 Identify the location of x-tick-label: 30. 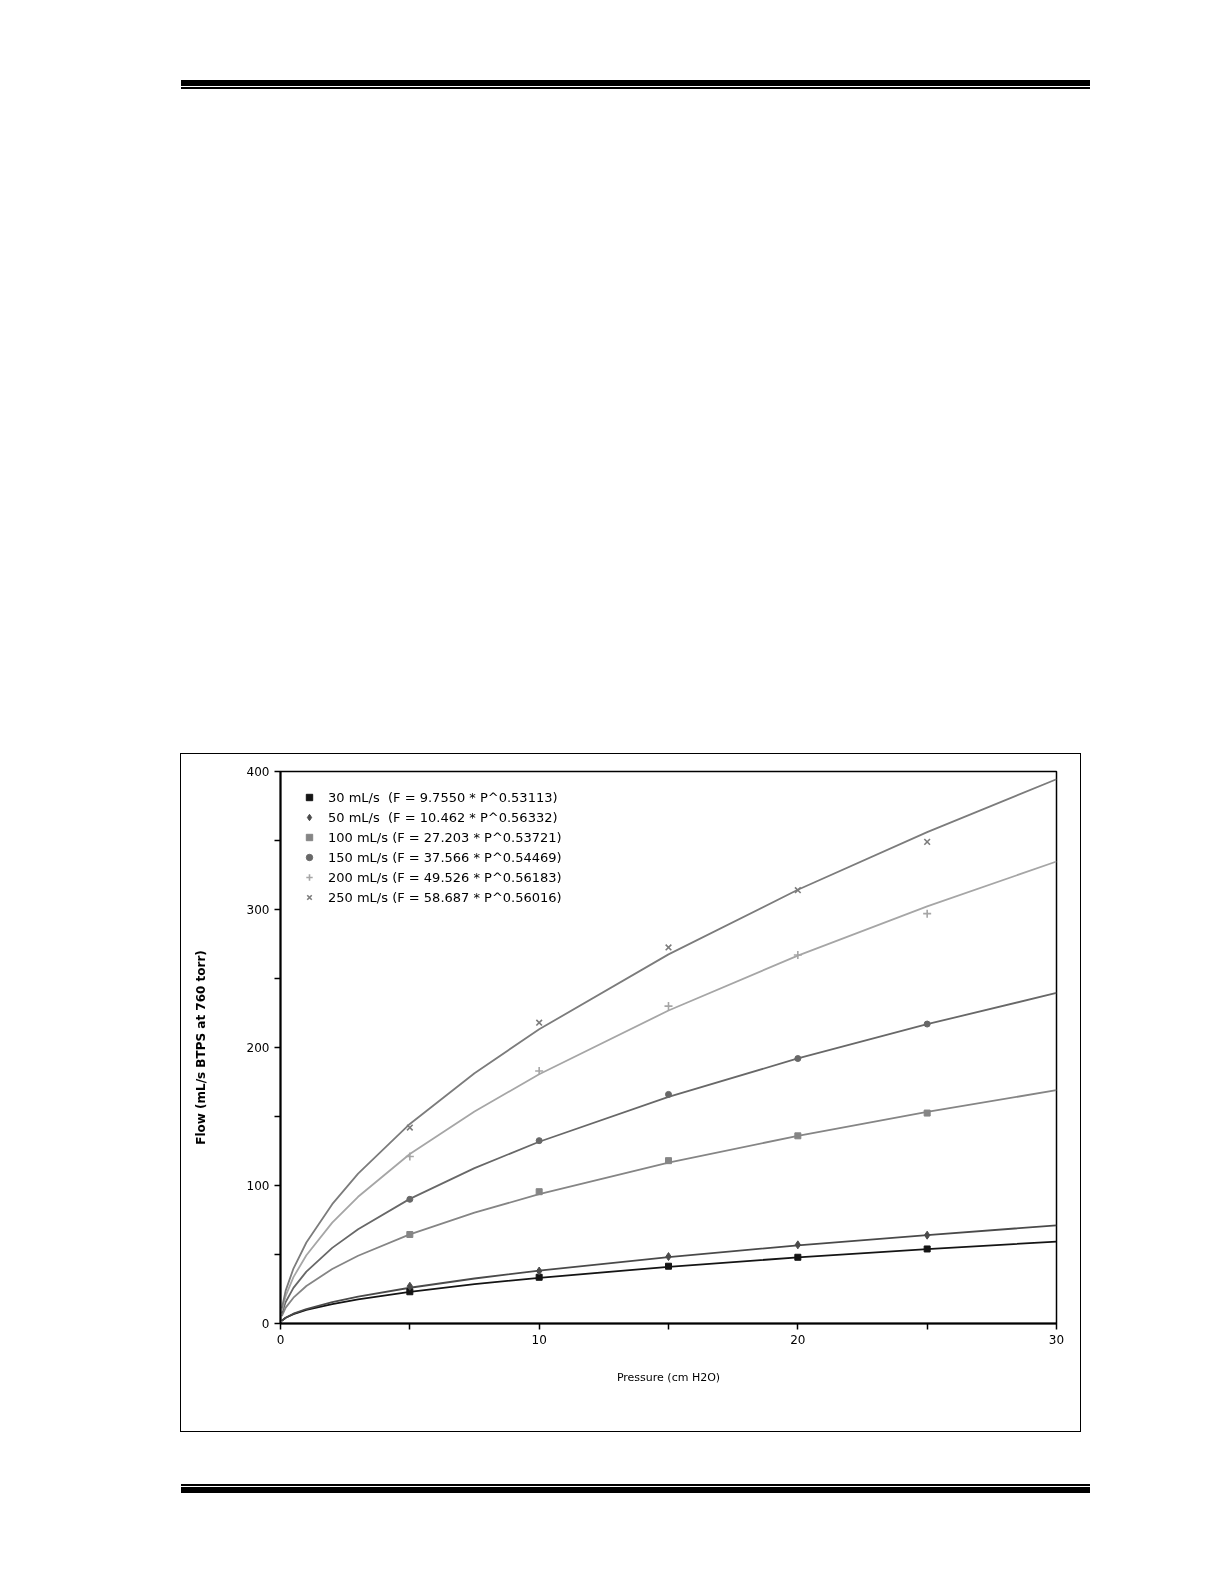
(1056, 1339).